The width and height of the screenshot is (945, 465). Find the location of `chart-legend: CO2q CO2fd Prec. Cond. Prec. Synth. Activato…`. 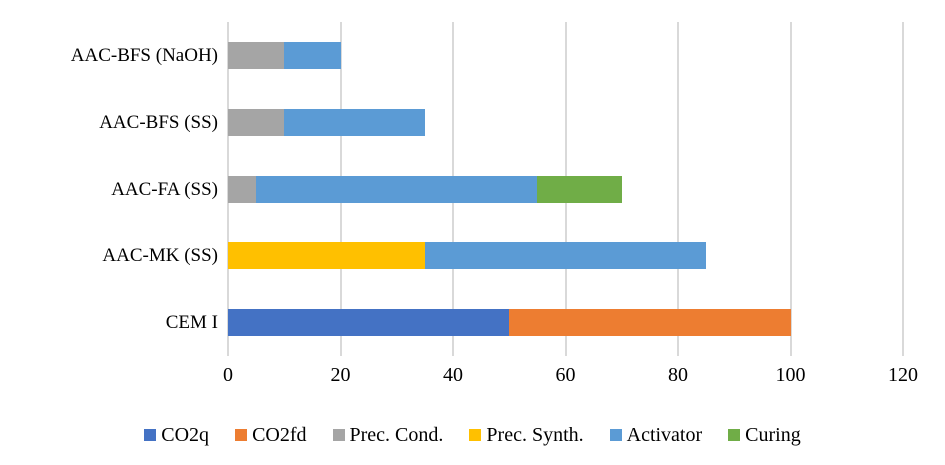

chart-legend: CO2q CO2fd Prec. Cond. Prec. Synth. Activato… is located at coordinates (472, 435).